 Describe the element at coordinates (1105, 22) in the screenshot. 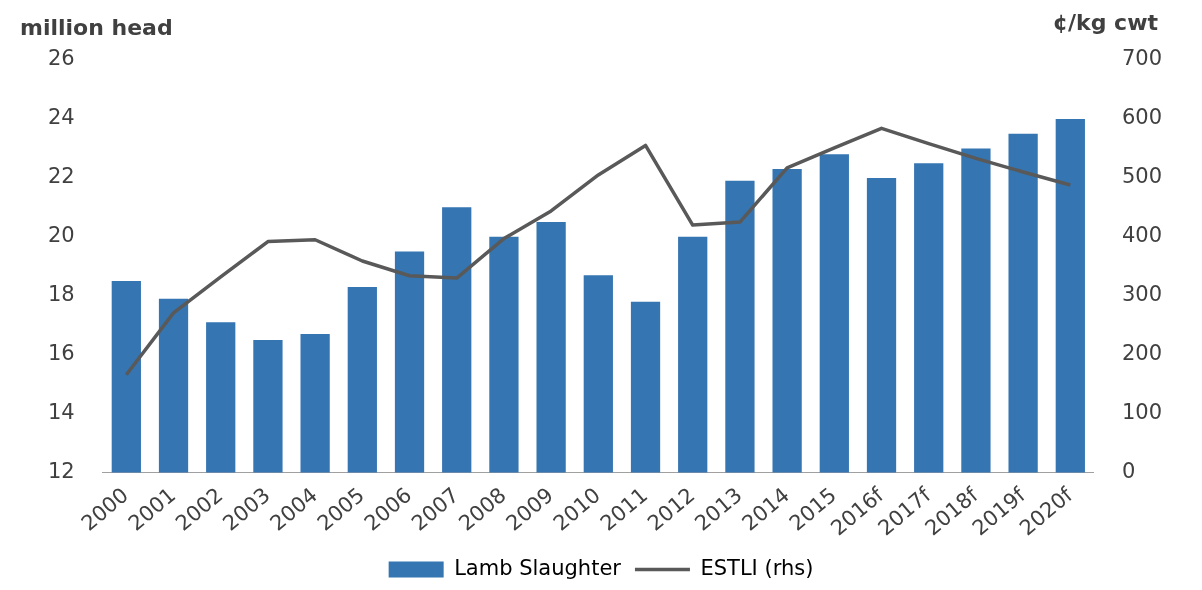

I see `y2-axis-title: ¢/kg cwt` at that location.